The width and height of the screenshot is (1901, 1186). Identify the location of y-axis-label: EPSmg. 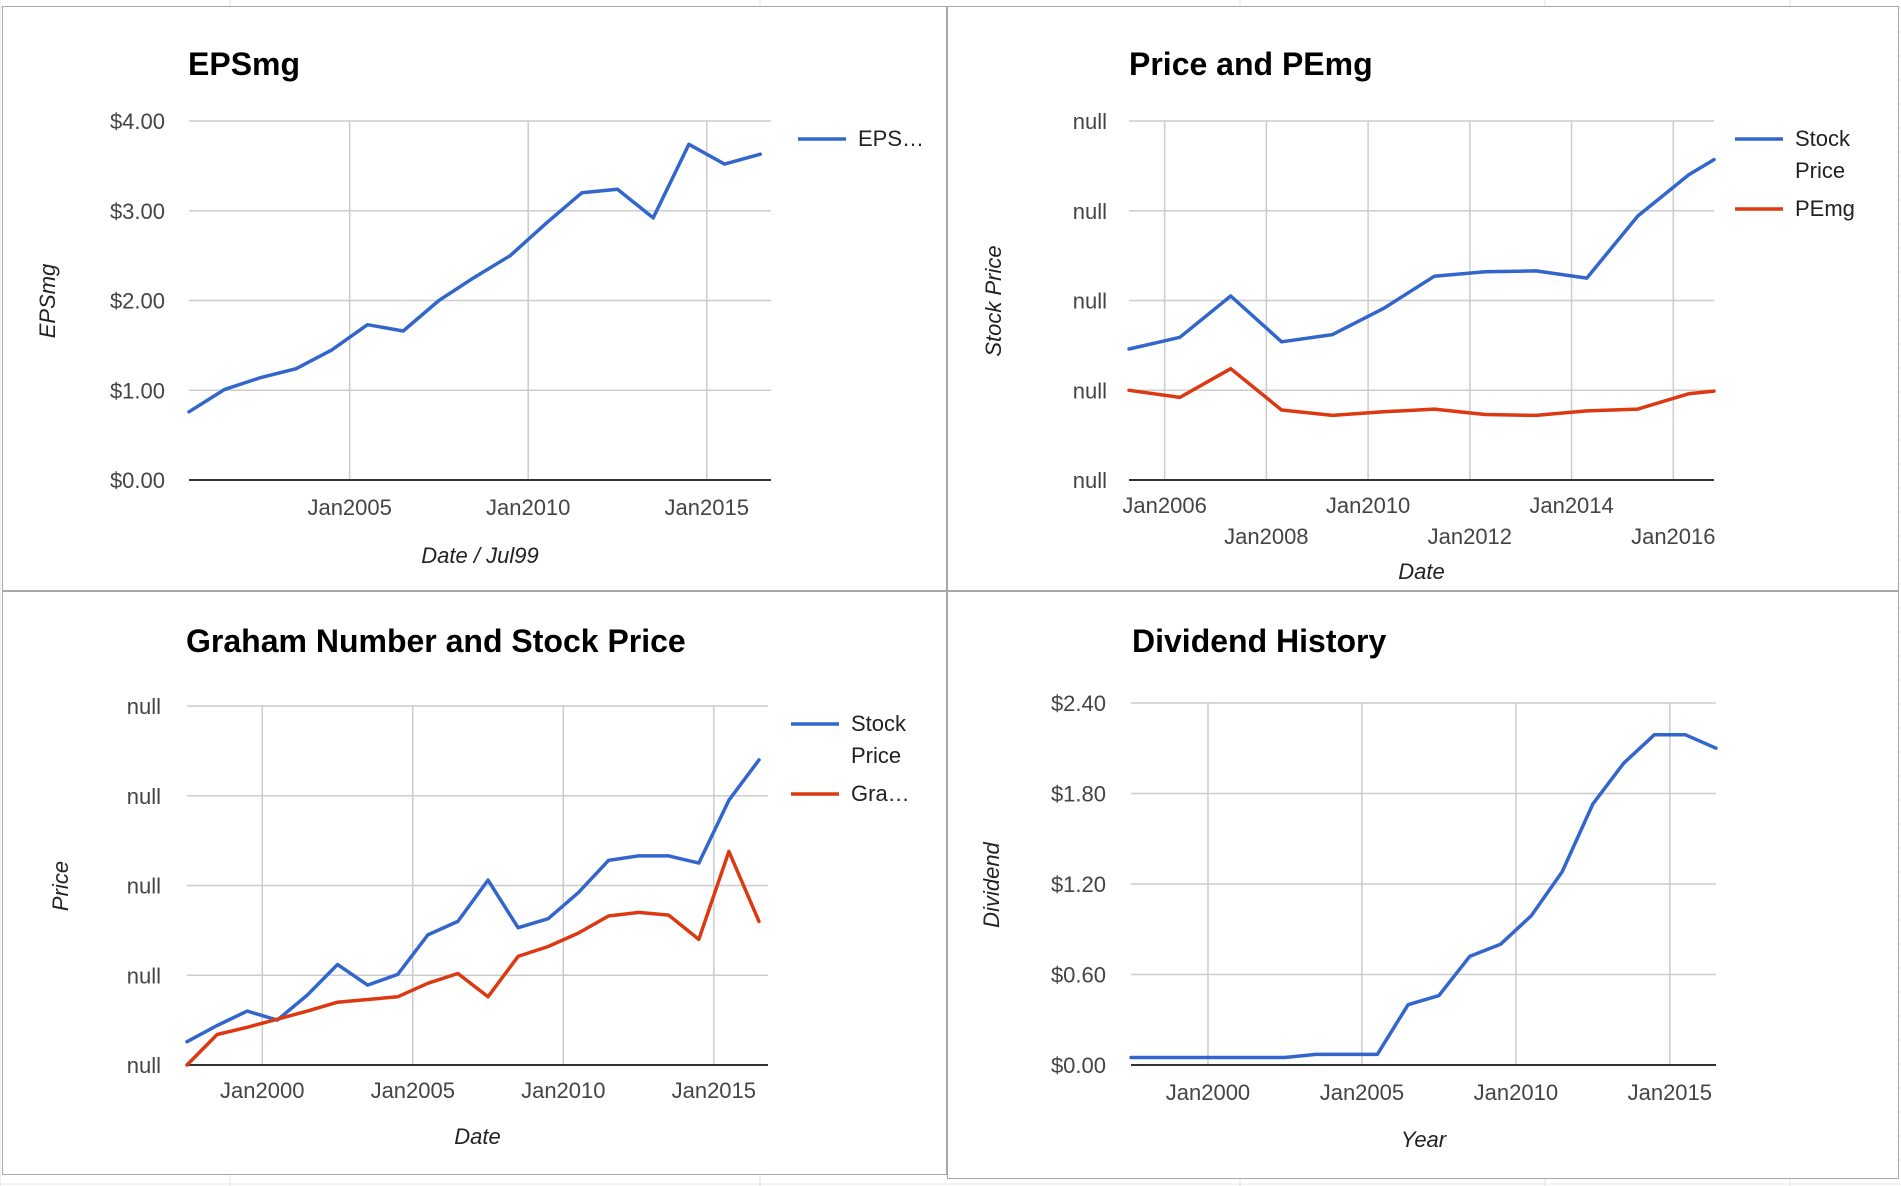
(47, 300).